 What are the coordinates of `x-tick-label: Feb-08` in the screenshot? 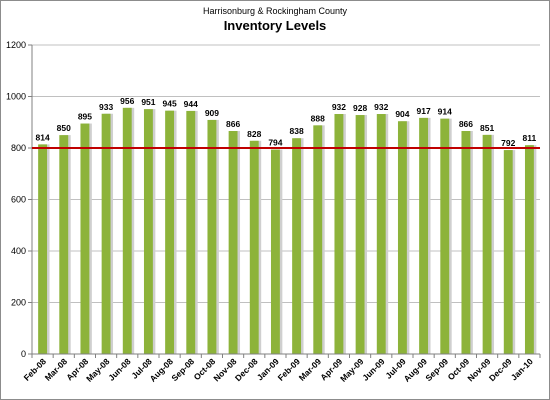 It's located at (35, 369).